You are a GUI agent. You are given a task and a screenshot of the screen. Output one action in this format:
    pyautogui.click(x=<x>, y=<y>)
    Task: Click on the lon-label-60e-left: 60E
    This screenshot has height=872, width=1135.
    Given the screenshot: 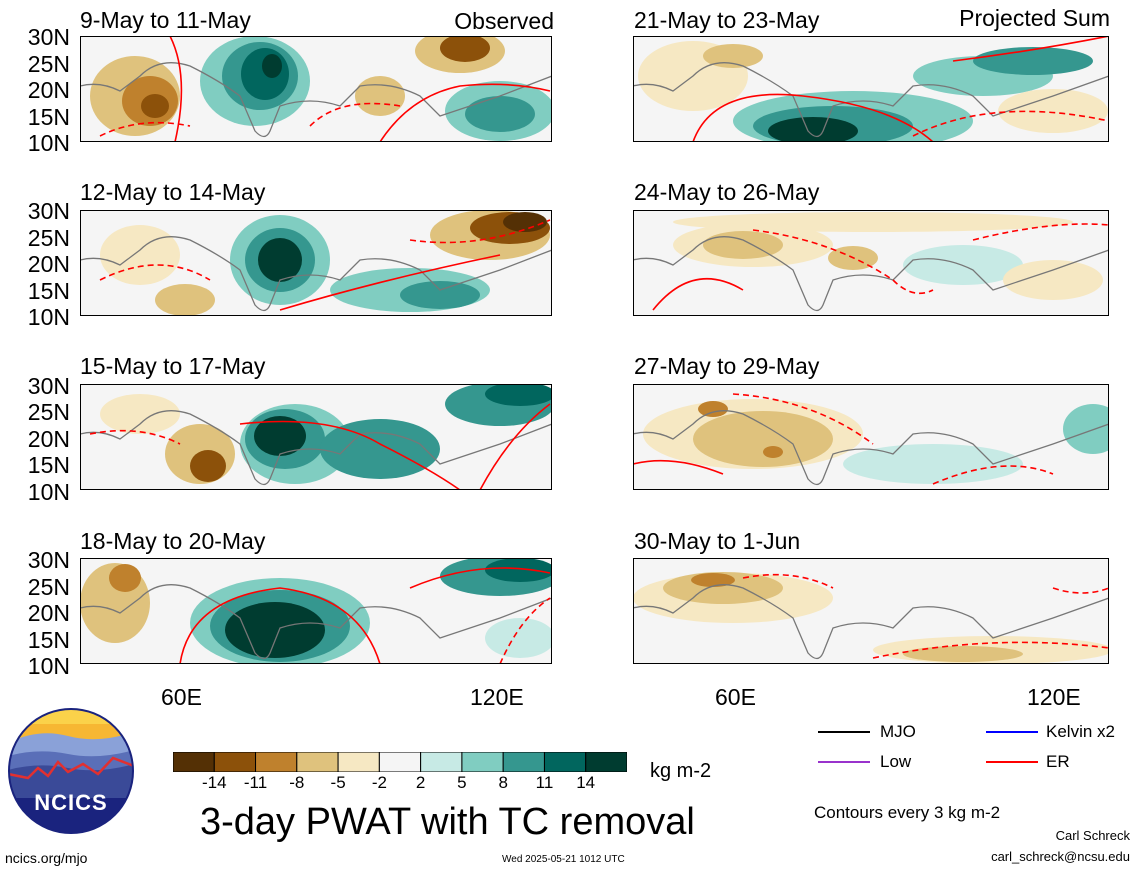 What is the action you would take?
    pyautogui.click(x=181, y=697)
    